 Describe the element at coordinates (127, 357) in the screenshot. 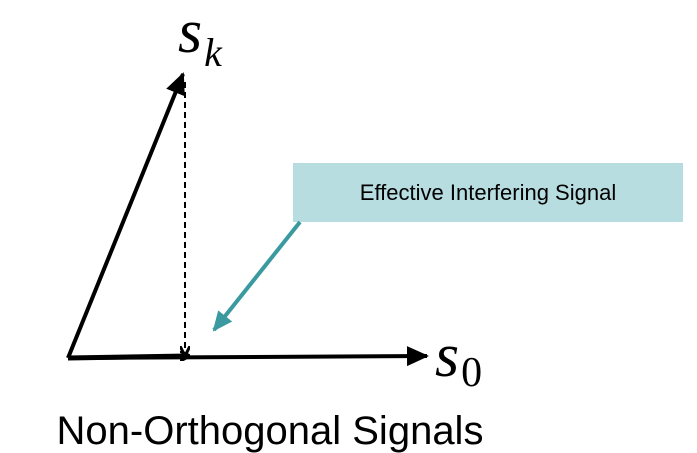

I see `projection-arrow` at that location.